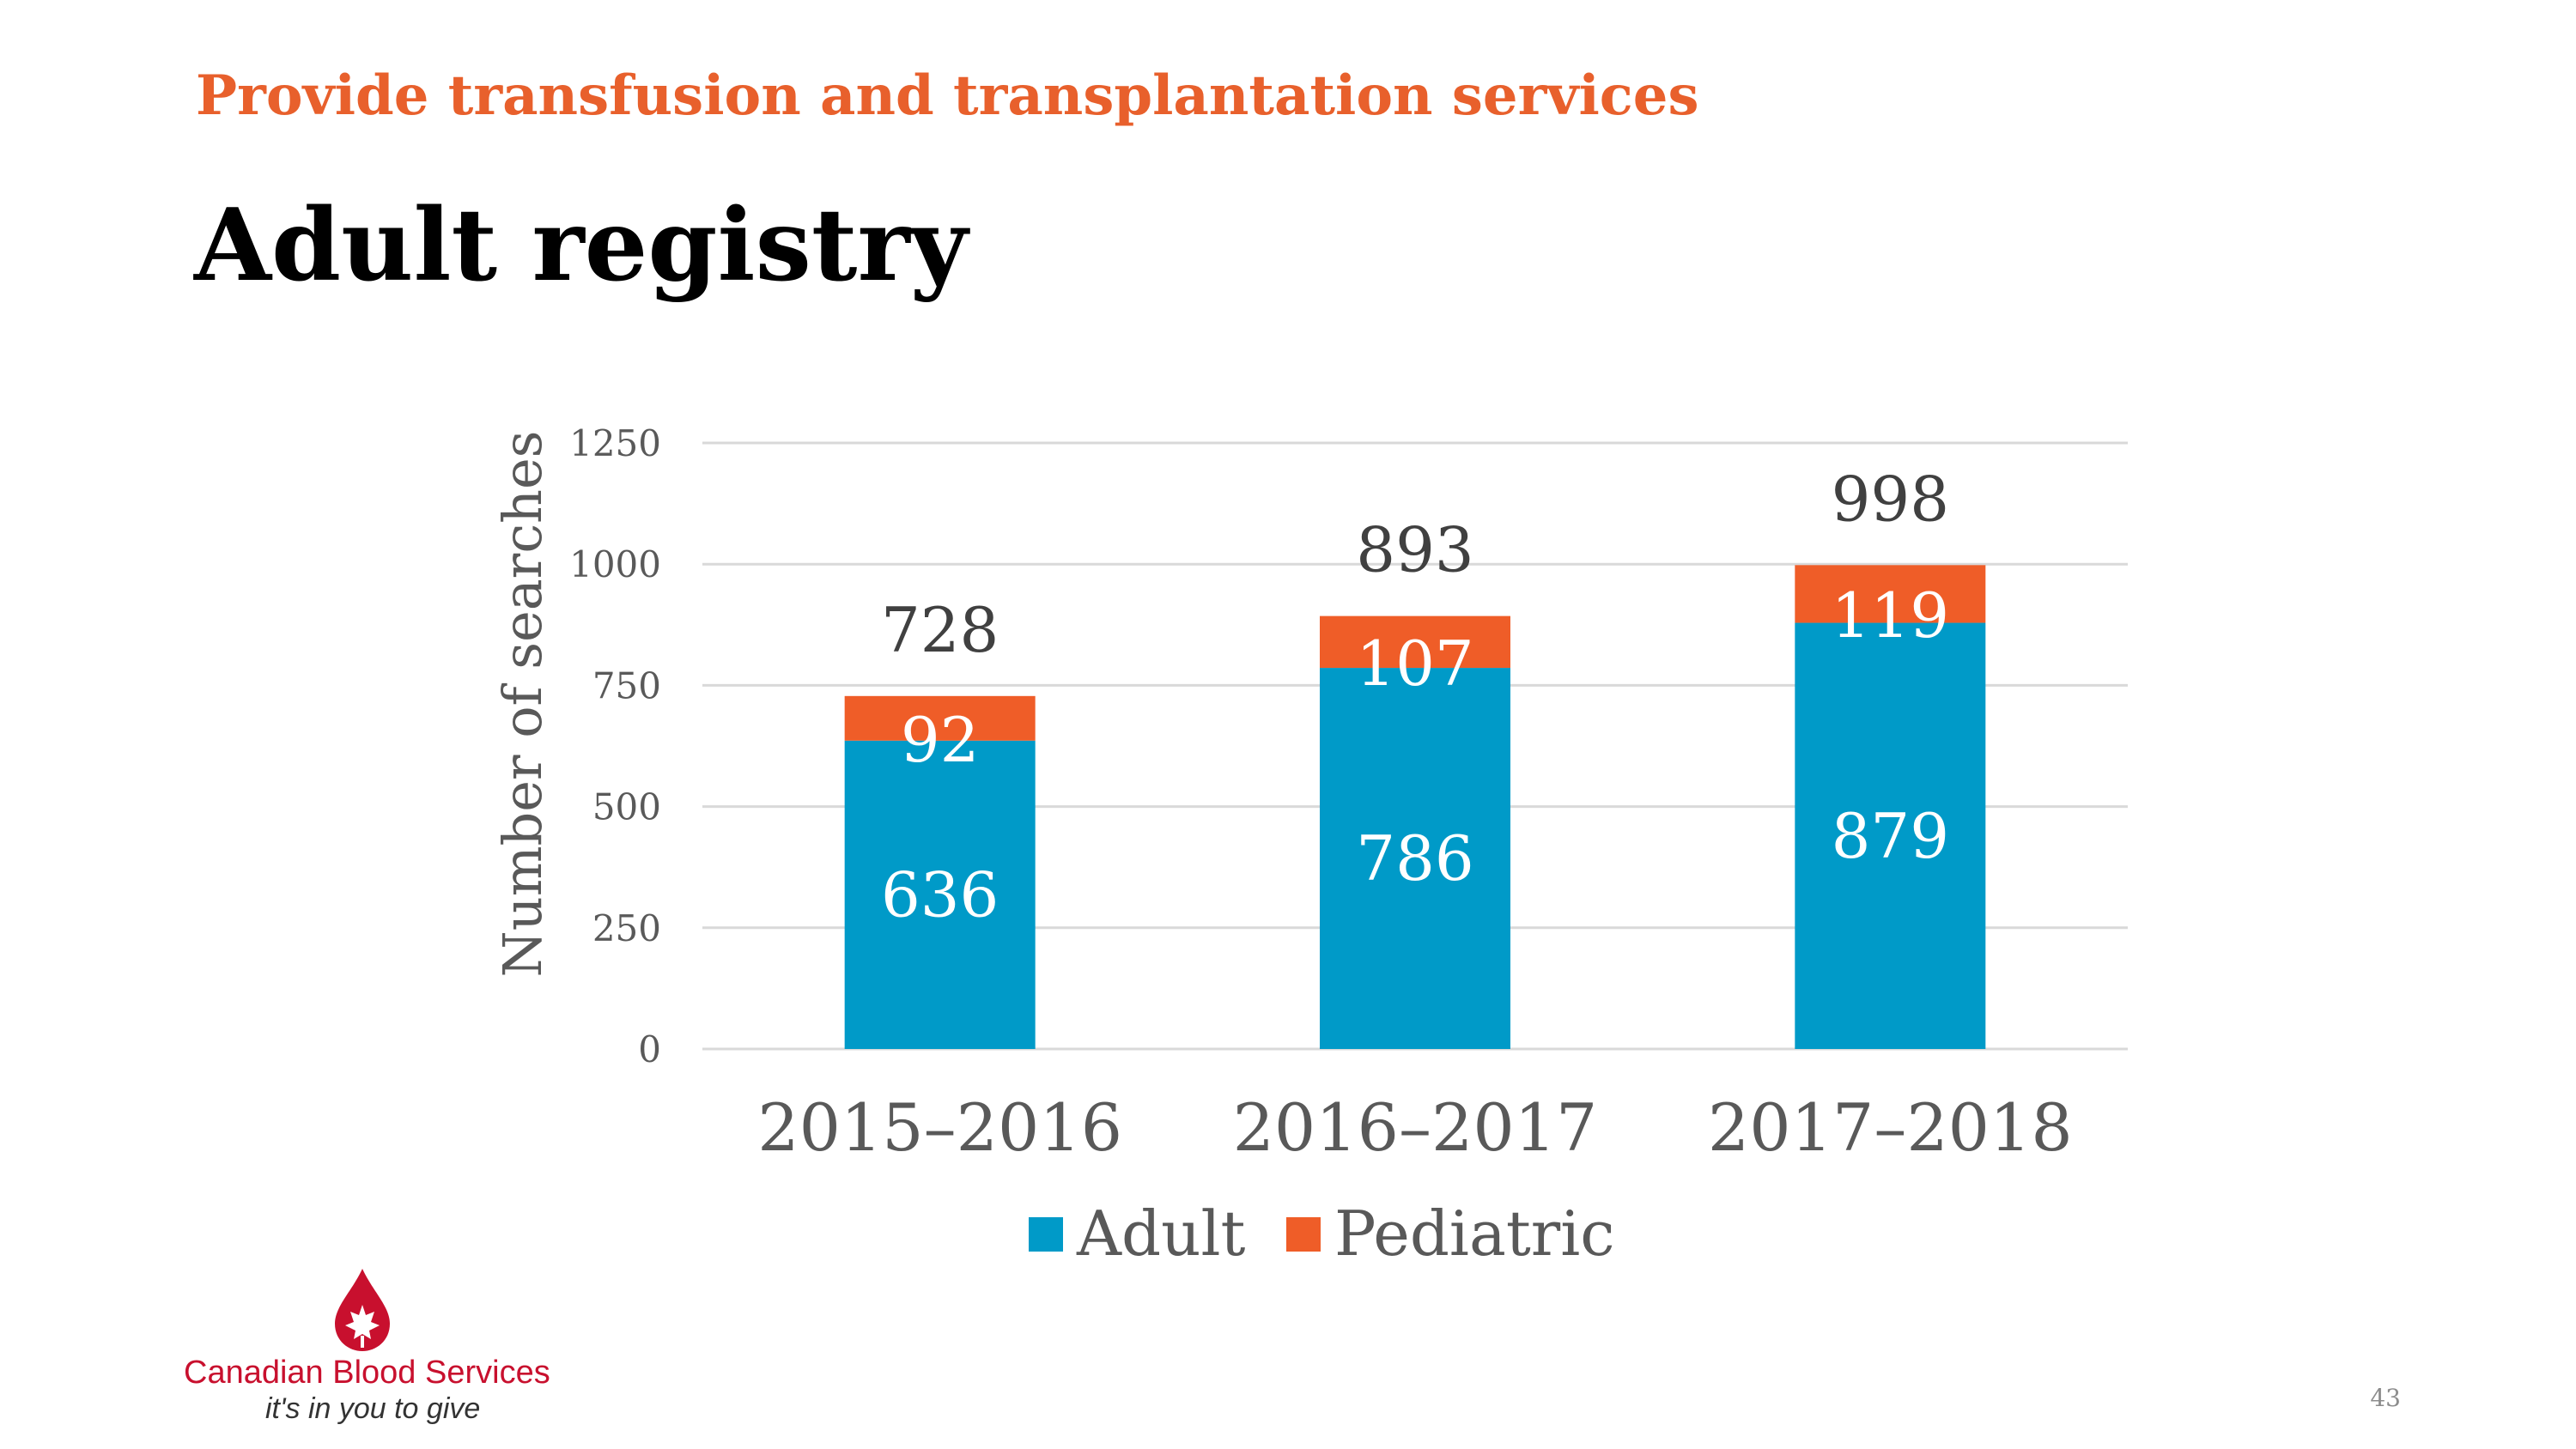  I want to click on slide-title: Adult registry, so click(581, 245).